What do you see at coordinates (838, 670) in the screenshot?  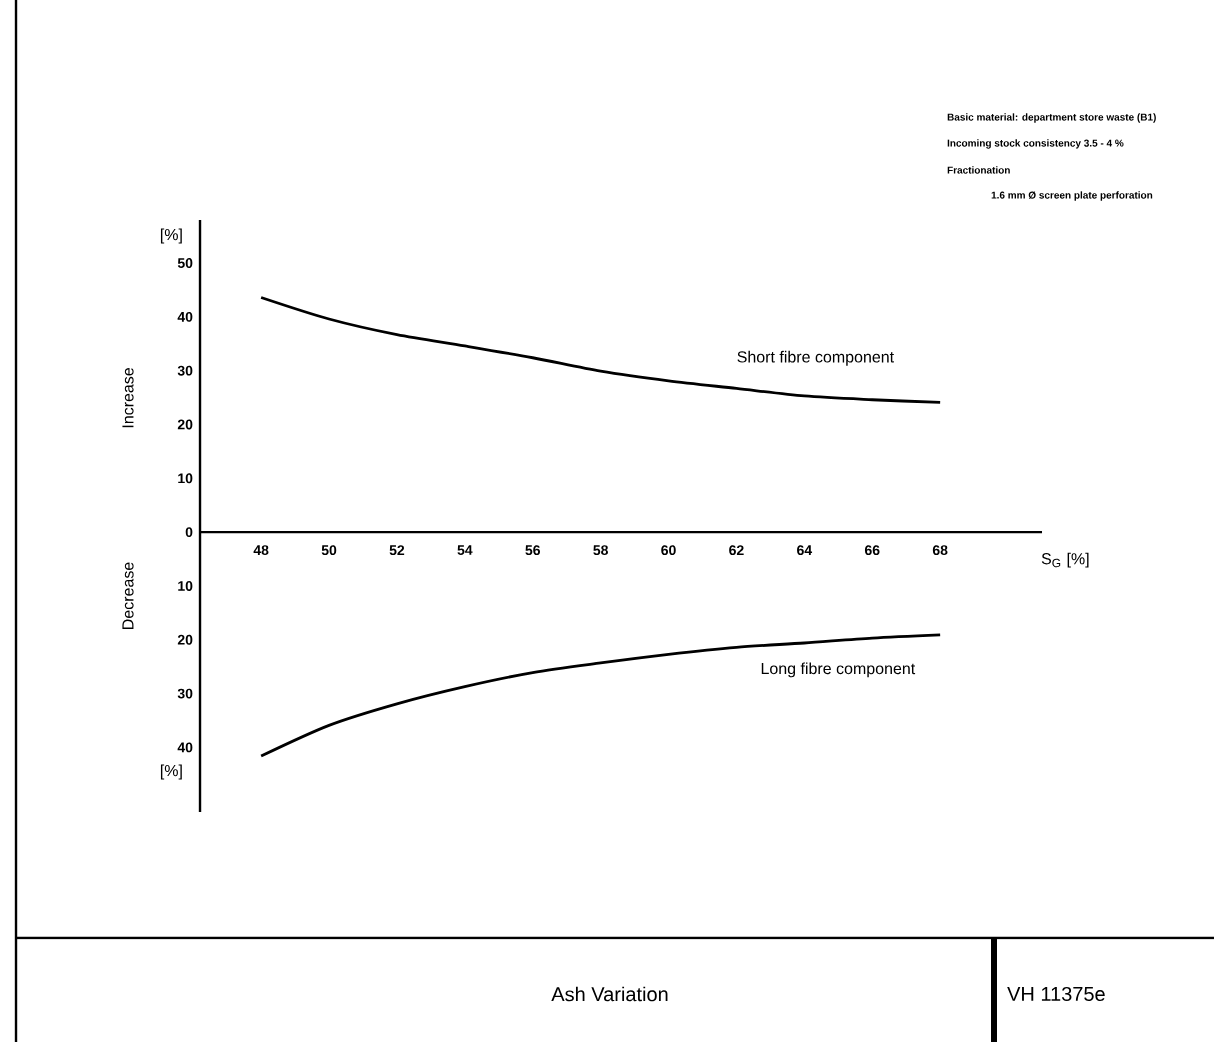 I see `series-label: Long fibre component` at bounding box center [838, 670].